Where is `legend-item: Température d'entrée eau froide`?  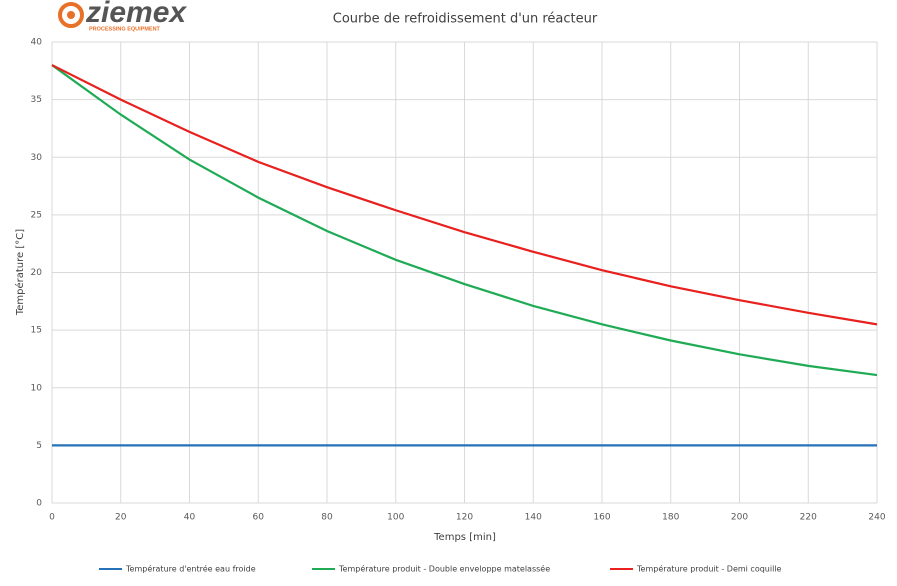 legend-item: Température d'entrée eau froide is located at coordinates (177, 569).